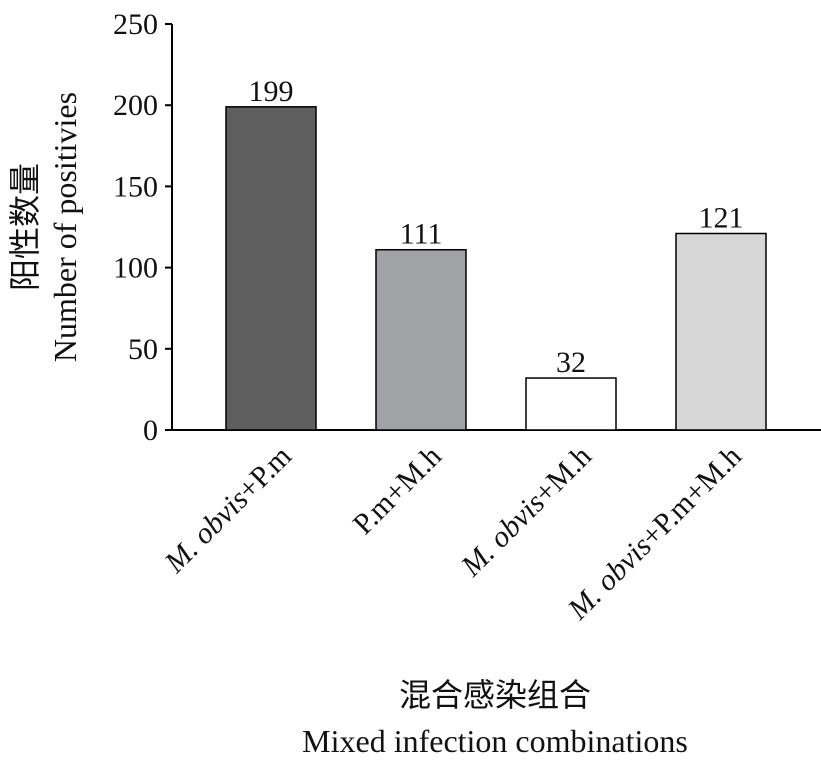  What do you see at coordinates (421, 234) in the screenshot?
I see `data-label: 111` at bounding box center [421, 234].